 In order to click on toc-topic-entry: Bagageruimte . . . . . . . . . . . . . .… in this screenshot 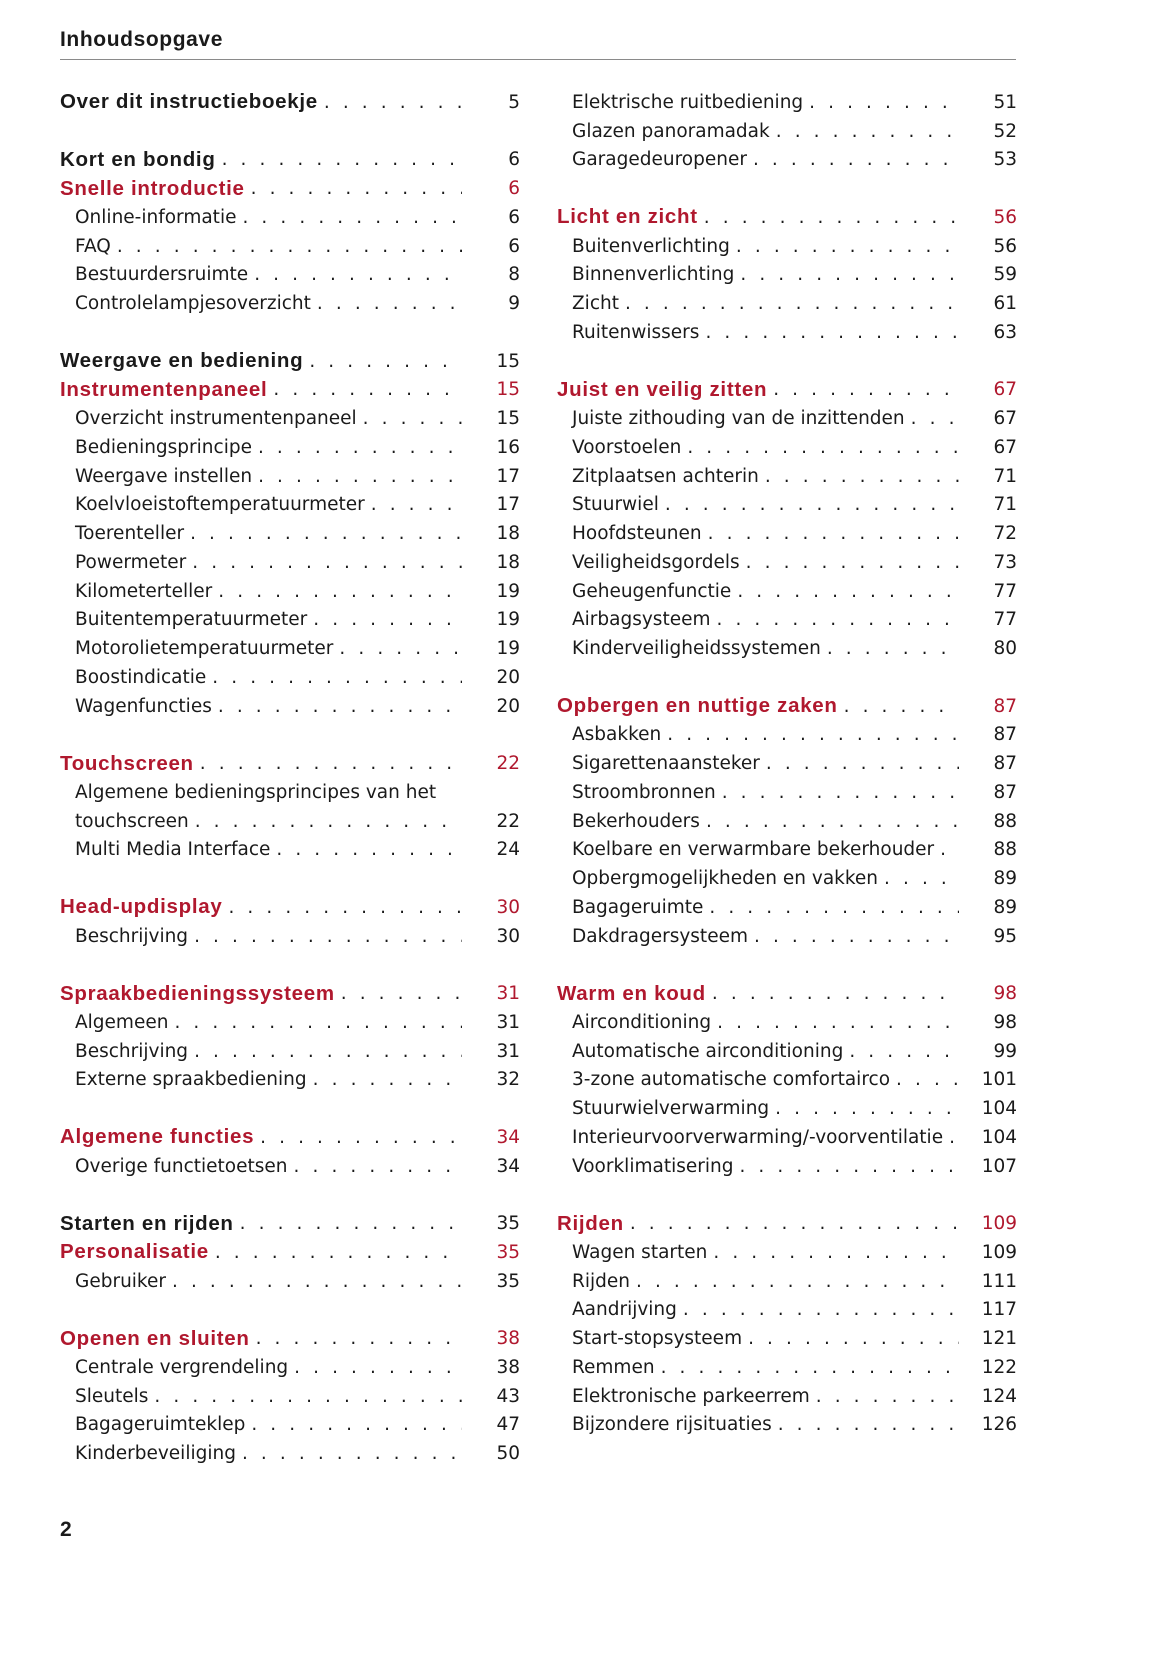, I will do `click(787, 907)`.